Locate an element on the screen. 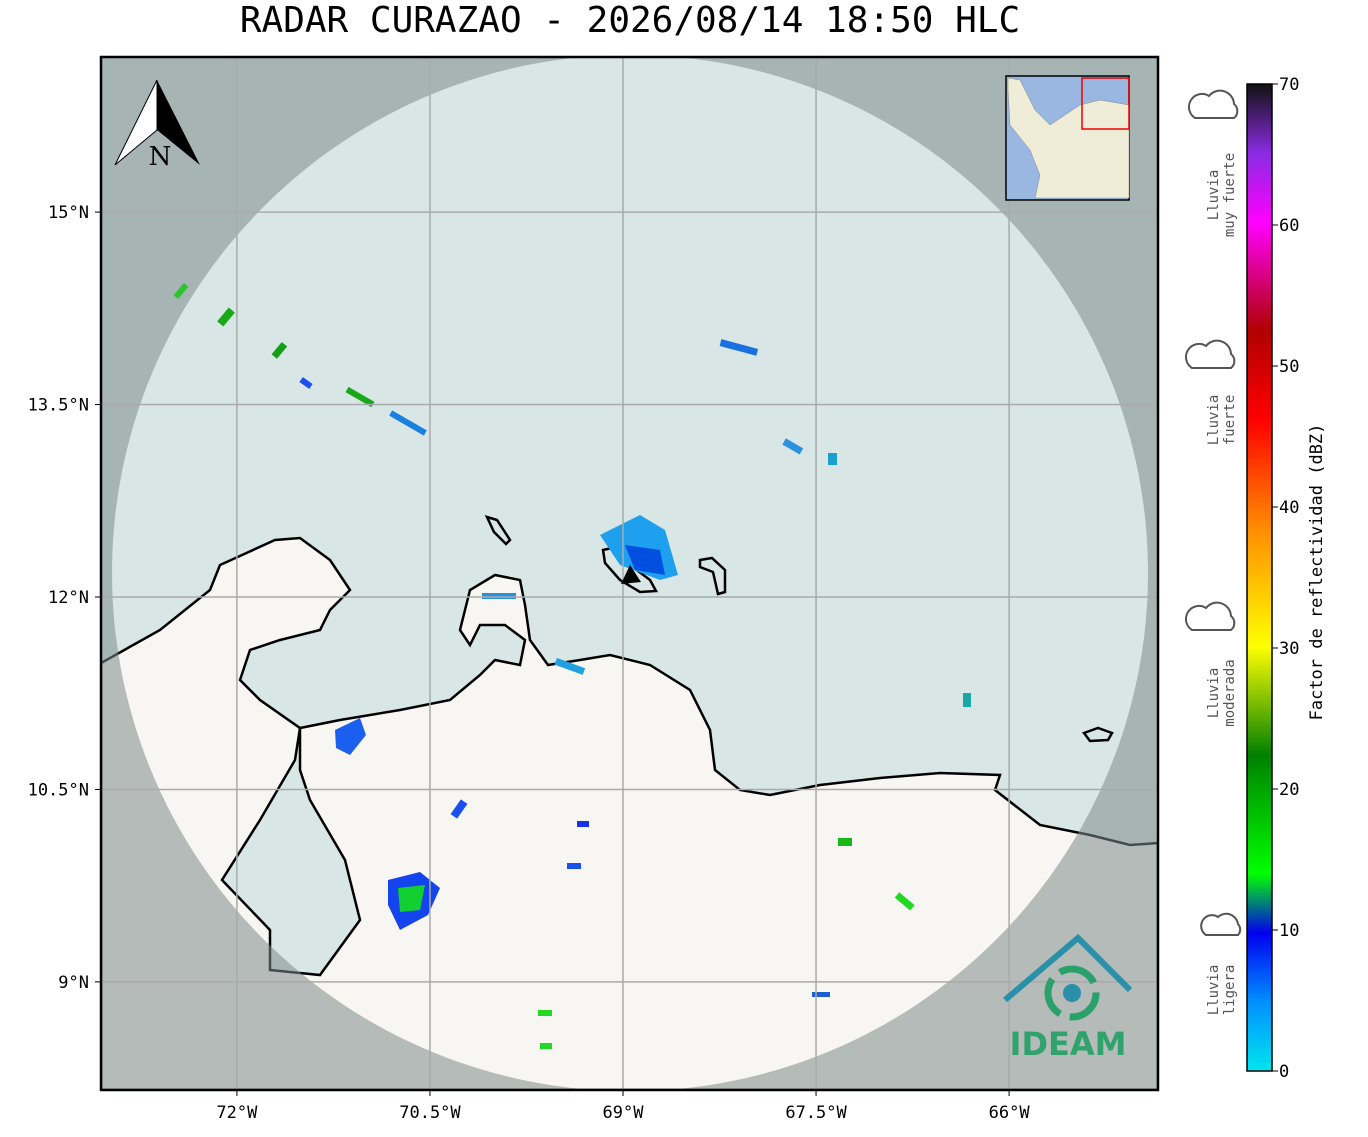 Image resolution: width=1368 pixels, height=1137 pixels. logo-text: IDEAM is located at coordinates (1068, 1044).